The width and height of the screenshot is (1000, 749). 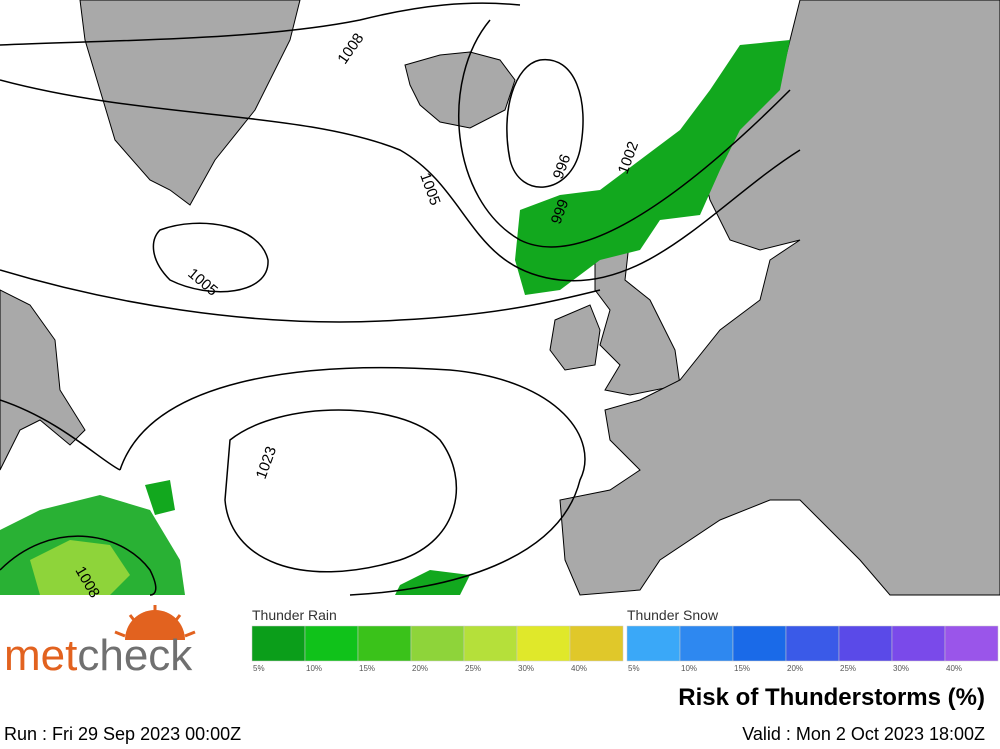 I want to click on greenland, so click(x=190, y=103).